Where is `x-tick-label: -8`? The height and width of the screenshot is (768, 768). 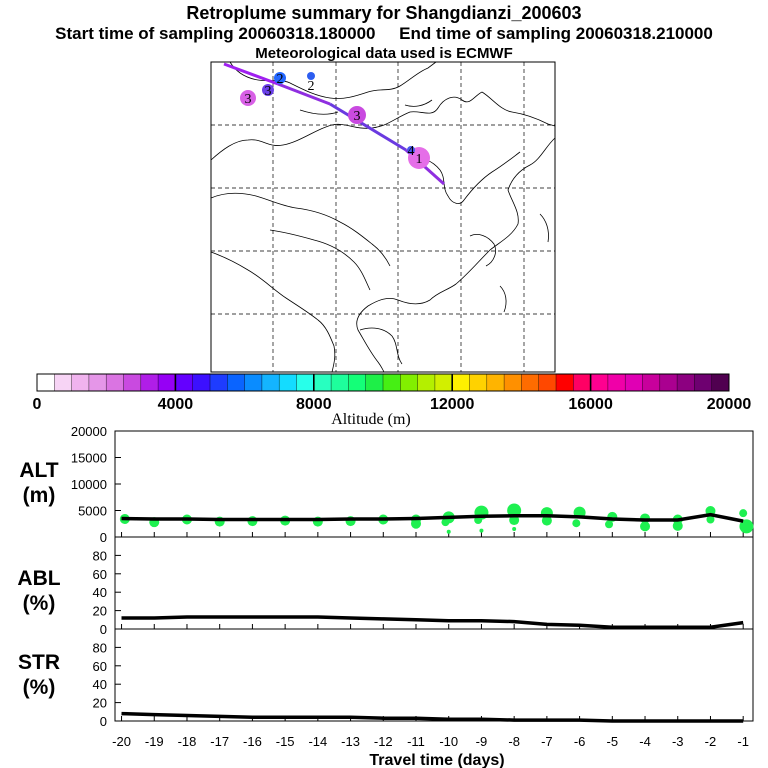
x-tick-label: -8 is located at coordinates (514, 741).